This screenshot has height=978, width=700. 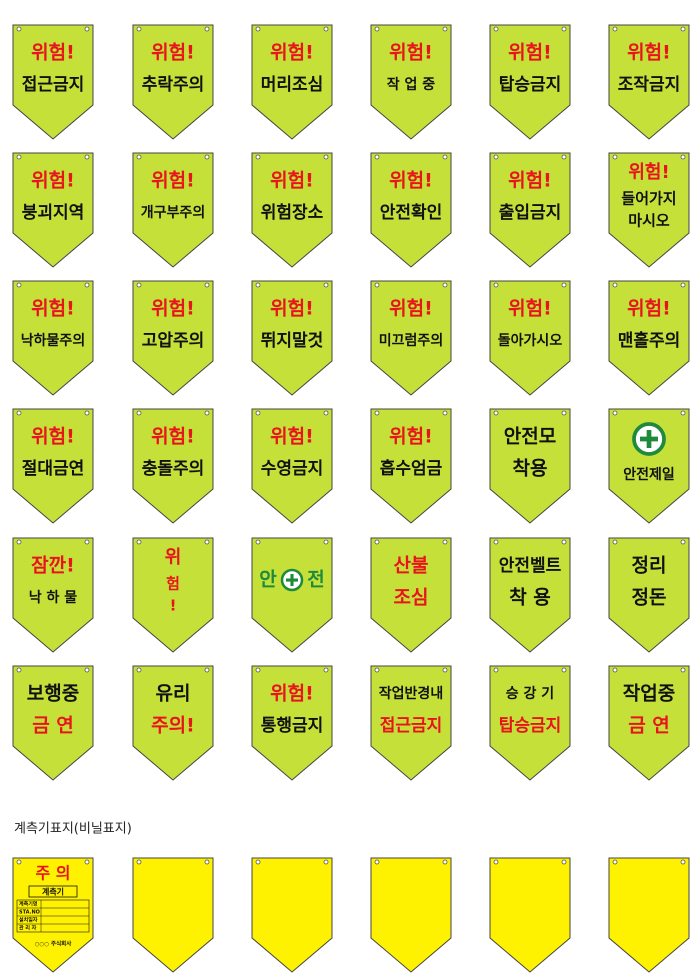 What do you see at coordinates (28, 928) in the screenshot?
I see `gauge-field: 관 리 자` at bounding box center [28, 928].